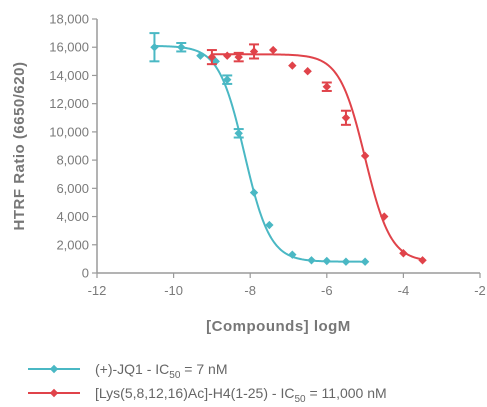  I want to click on x-tick-label: -2, so click(480, 290).